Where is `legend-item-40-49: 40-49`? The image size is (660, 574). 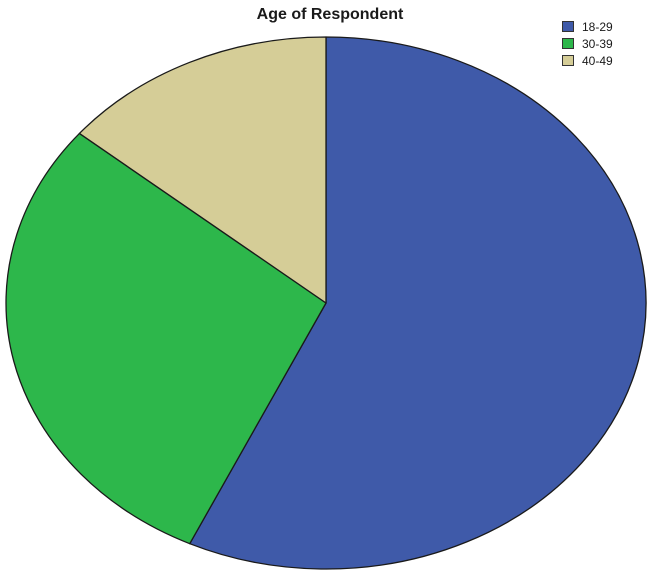 legend-item-40-49: 40-49 is located at coordinates (587, 60).